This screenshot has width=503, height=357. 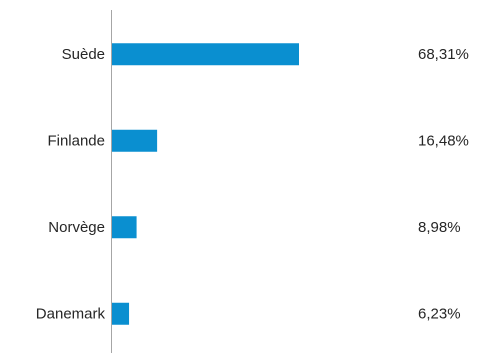 I want to click on category-label-0: Suède, so click(x=83, y=54).